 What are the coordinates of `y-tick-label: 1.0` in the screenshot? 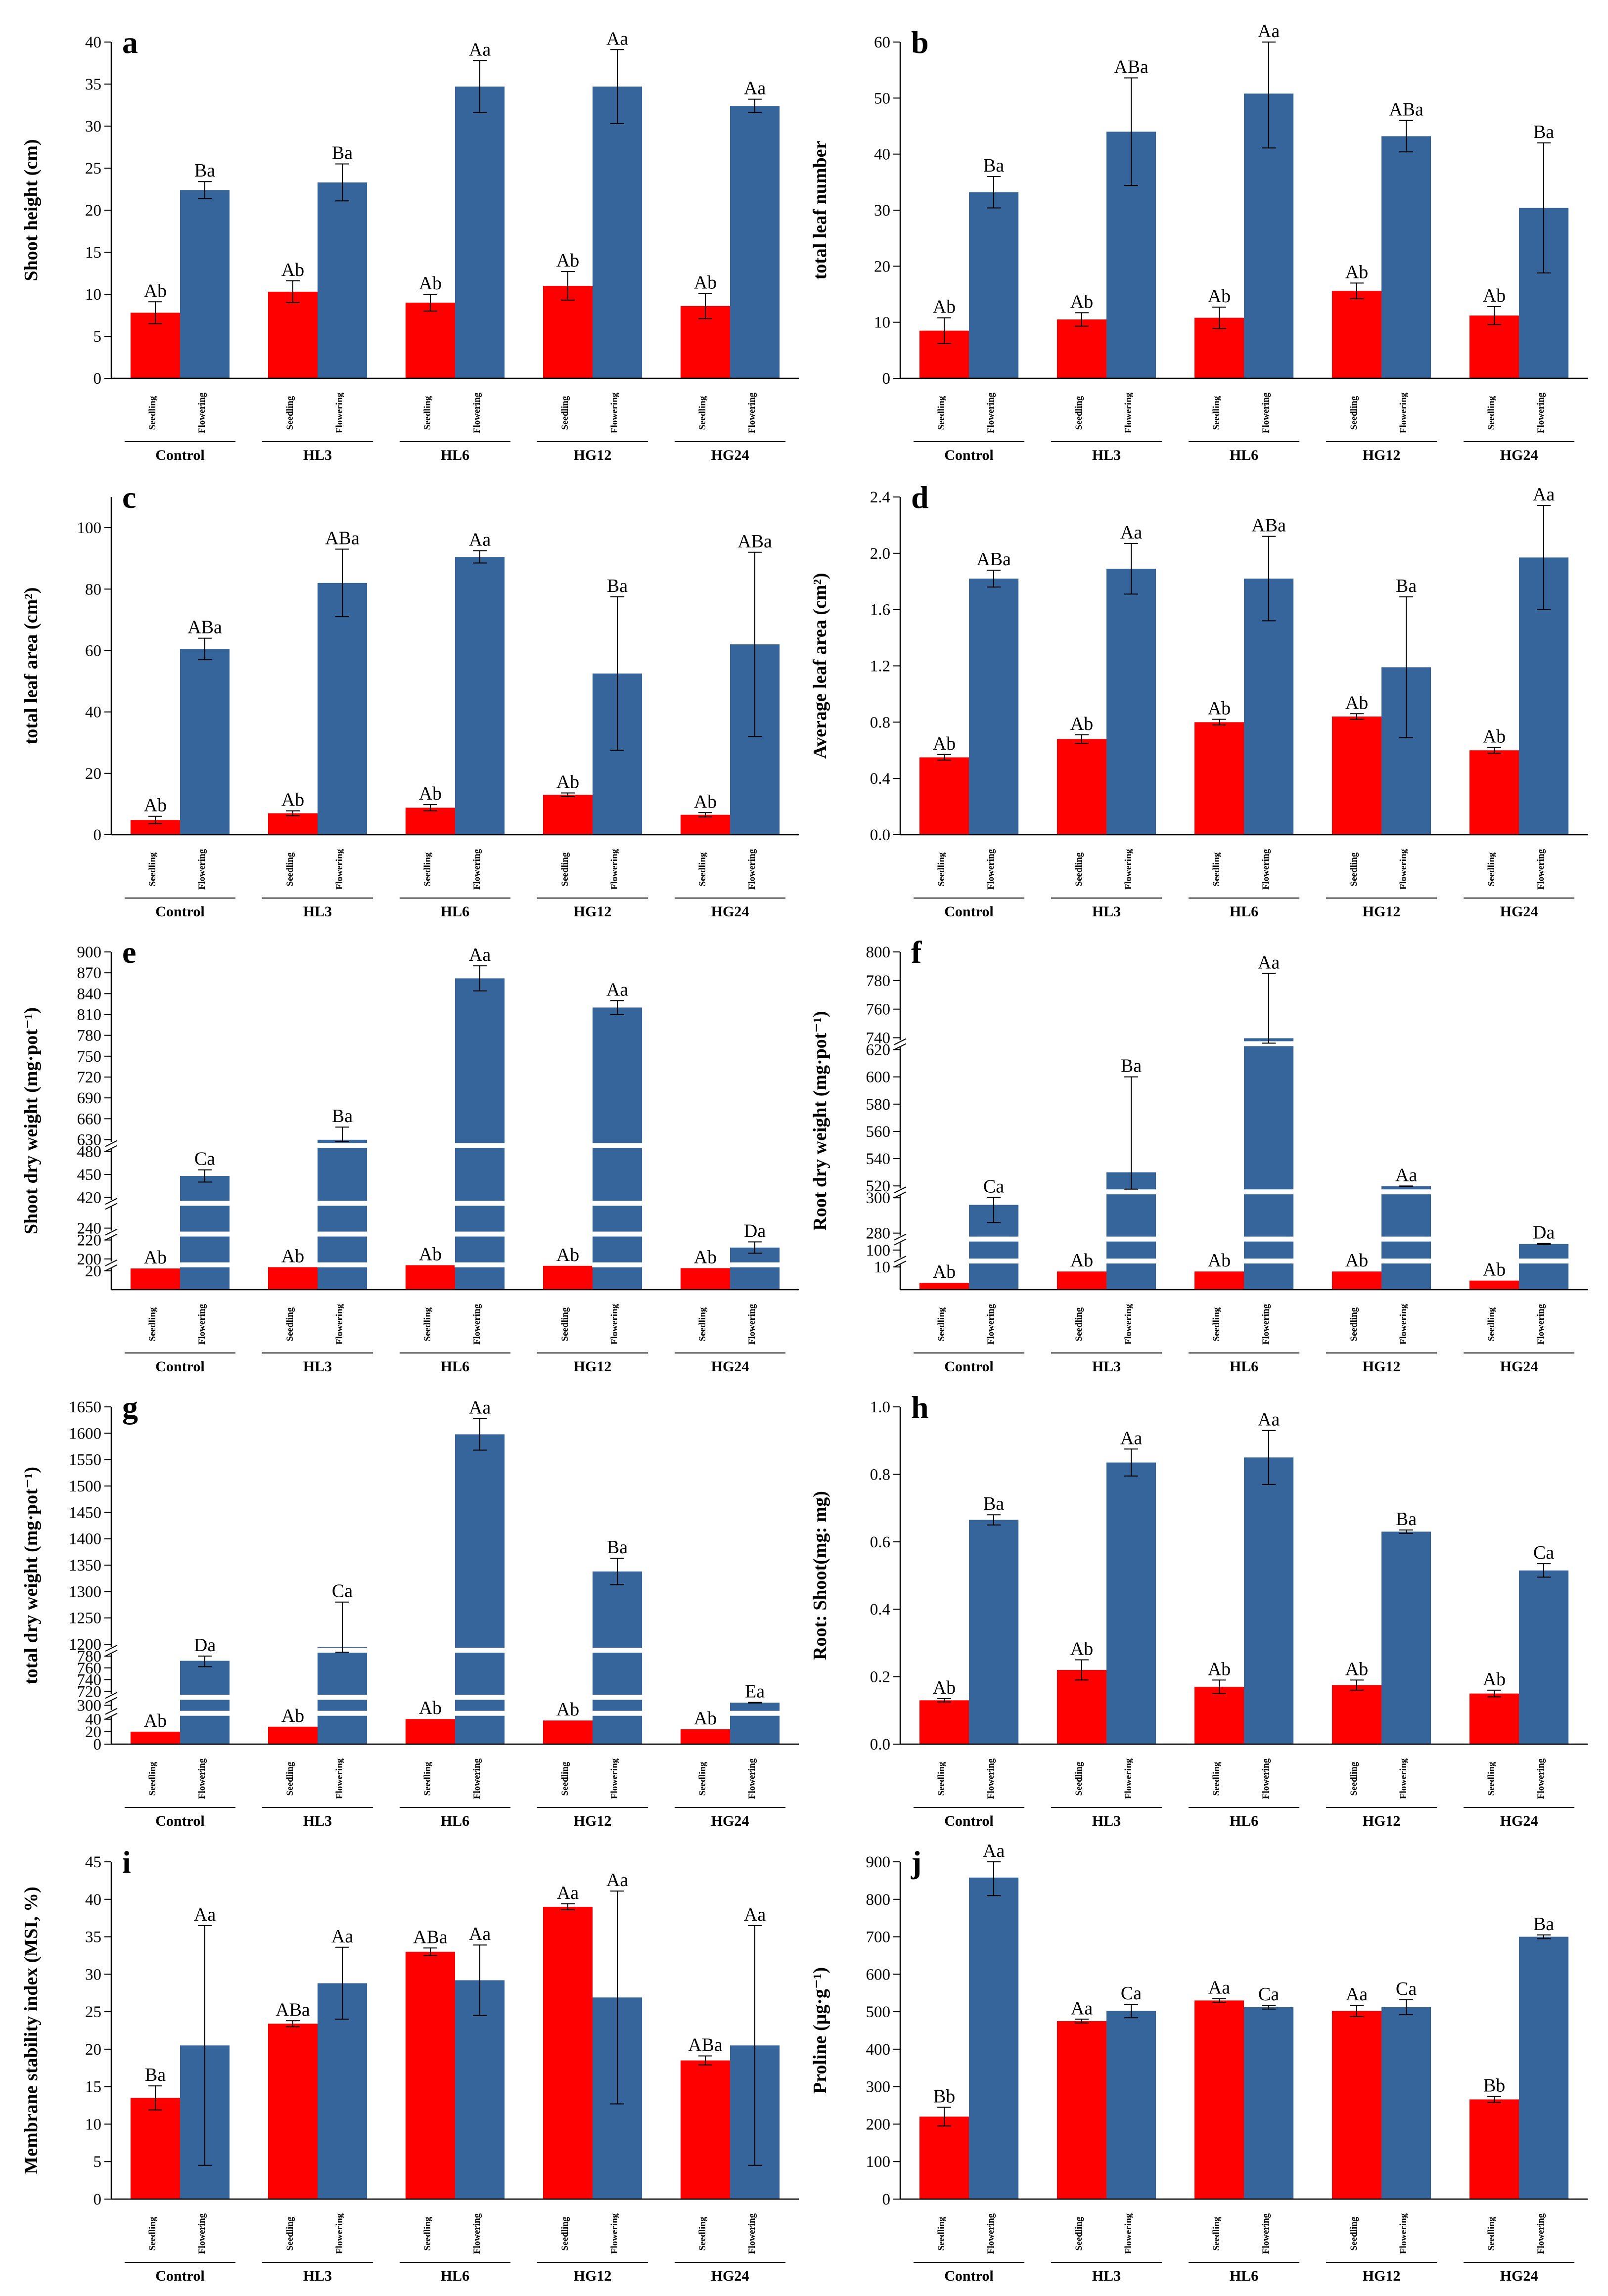 It's located at (880, 1407).